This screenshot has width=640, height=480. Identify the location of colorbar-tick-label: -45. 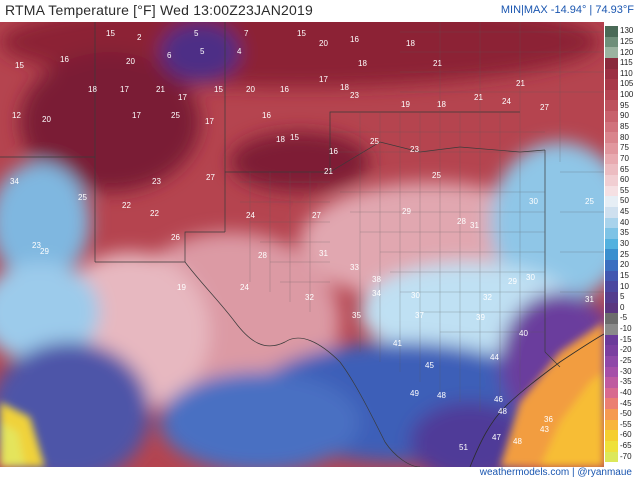
(626, 403).